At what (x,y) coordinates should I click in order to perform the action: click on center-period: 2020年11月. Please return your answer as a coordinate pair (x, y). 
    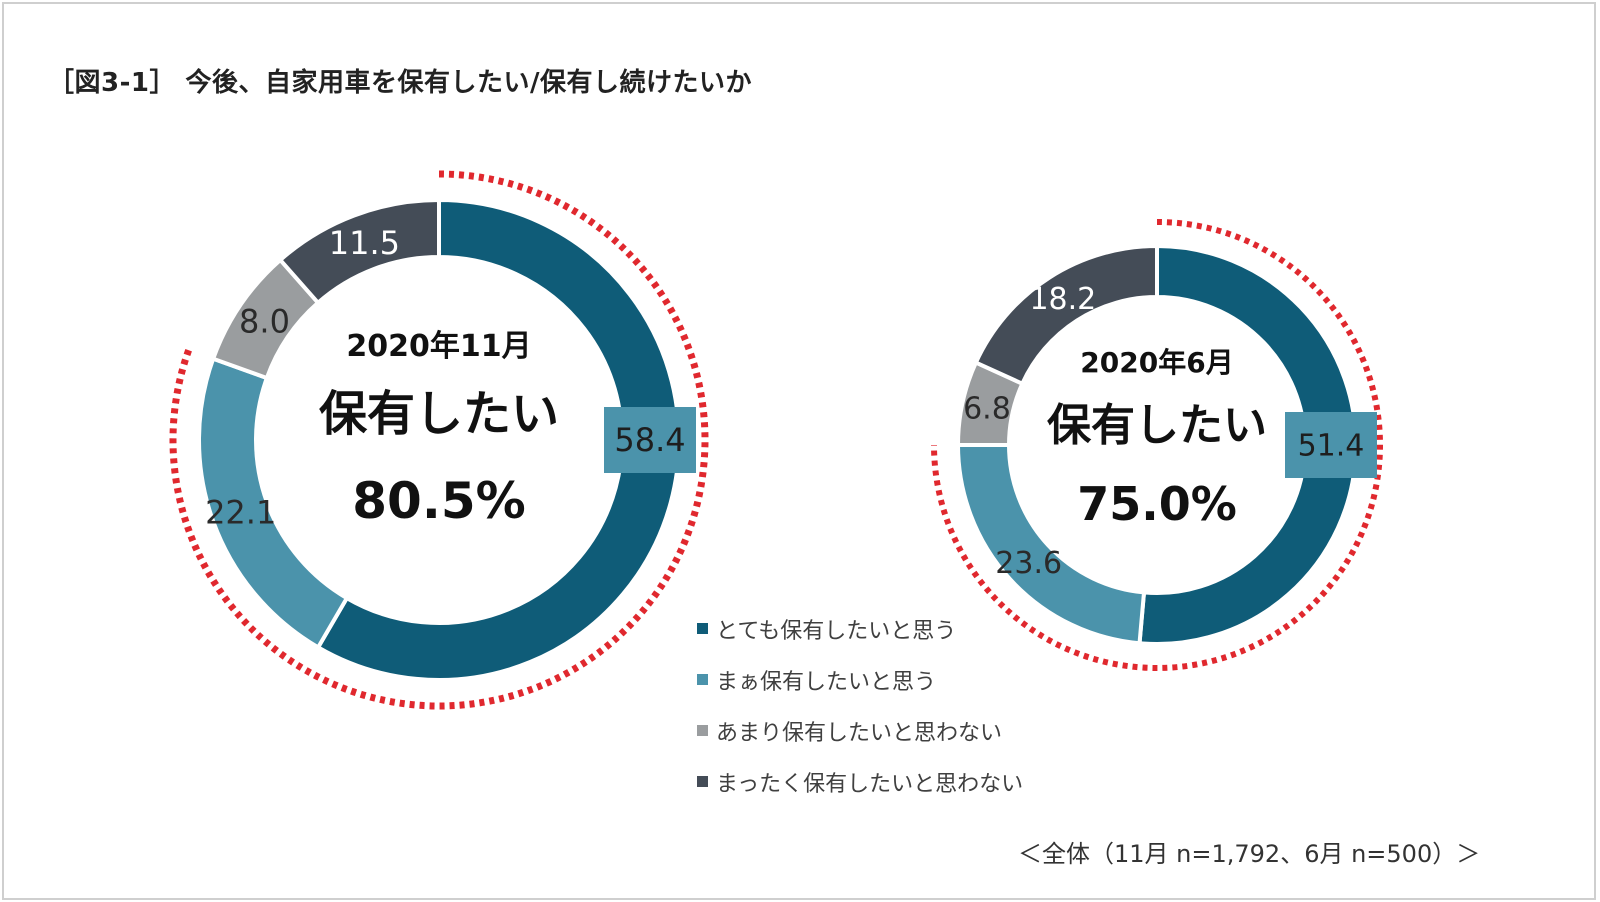
    Looking at the image, I should click on (438, 346).